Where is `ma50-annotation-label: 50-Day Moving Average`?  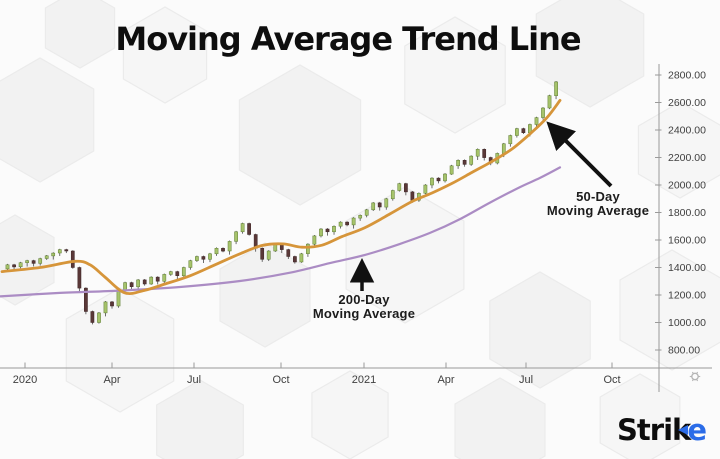 ma50-annotation-label: 50-Day Moving Average is located at coordinates (598, 203).